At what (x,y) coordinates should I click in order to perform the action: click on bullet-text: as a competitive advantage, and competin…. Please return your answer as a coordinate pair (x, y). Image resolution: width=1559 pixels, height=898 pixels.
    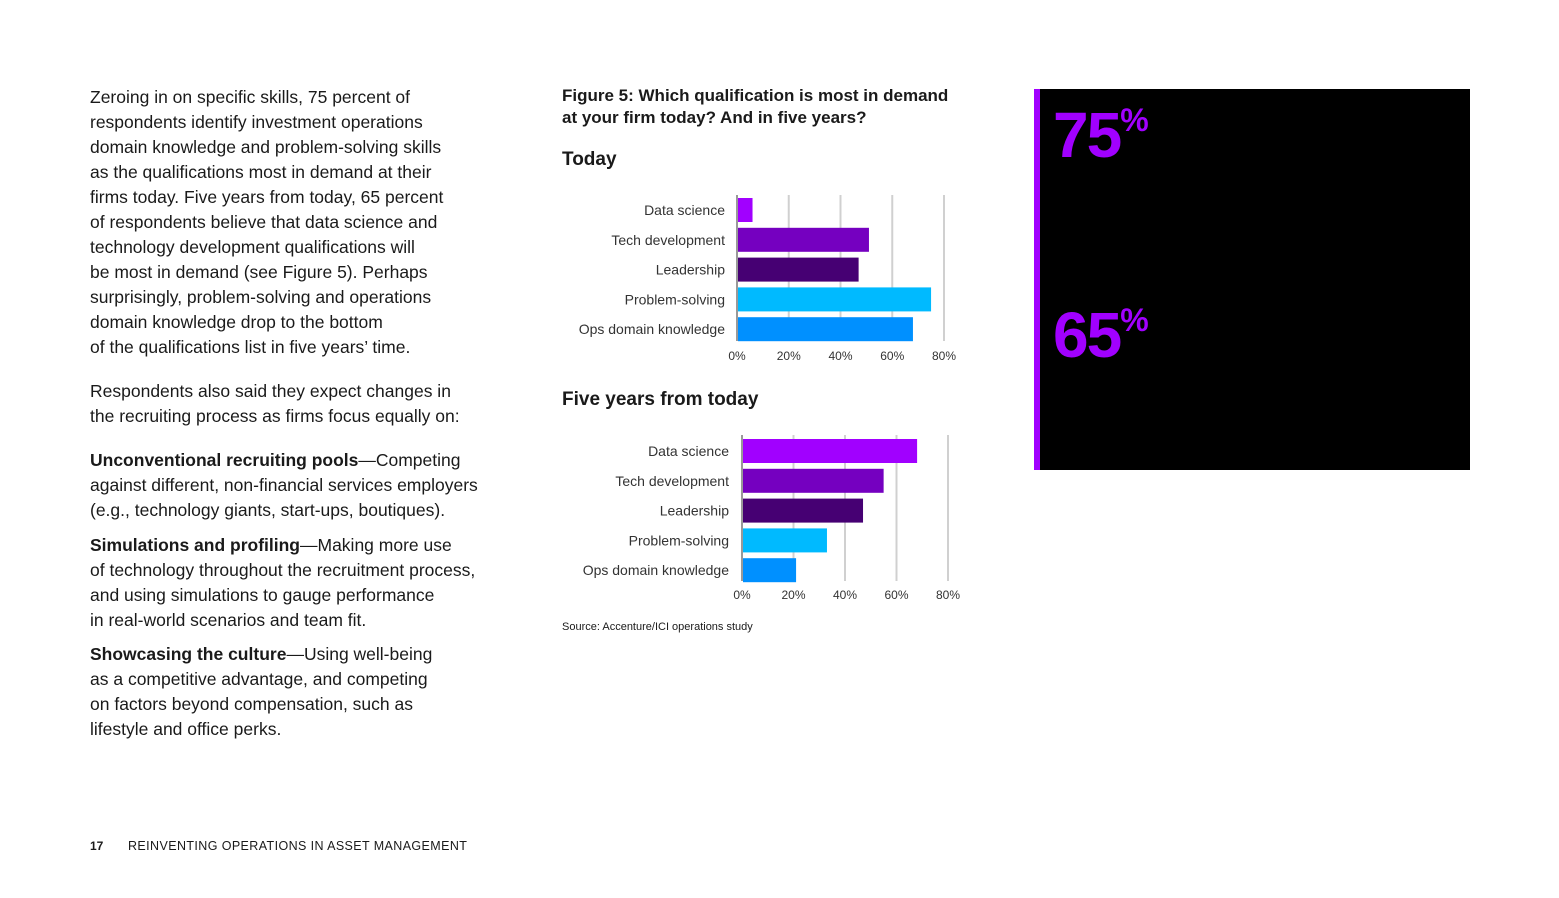
    Looking at the image, I should click on (259, 679).